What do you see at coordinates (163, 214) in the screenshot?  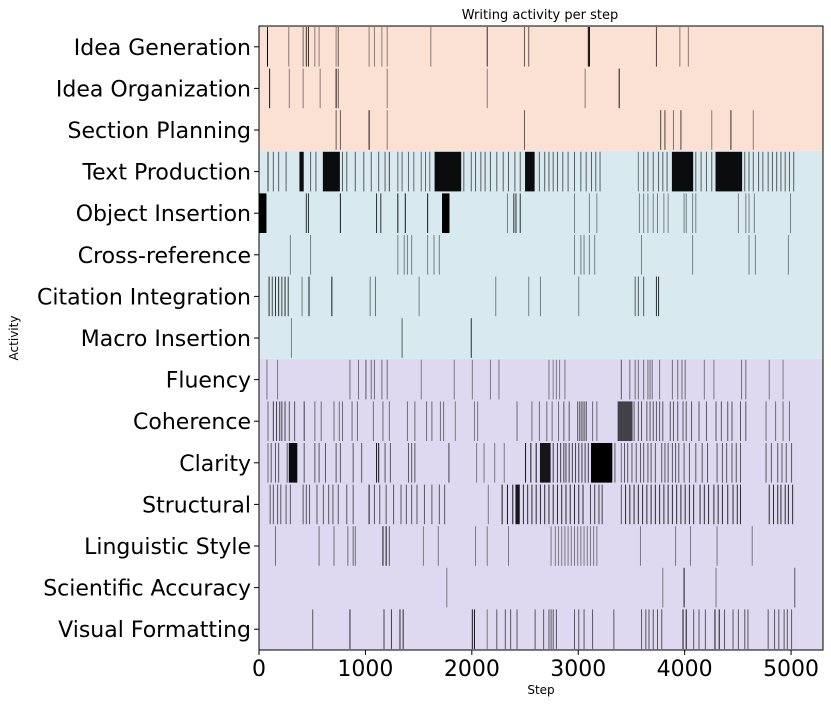 I see `y-tick-label: Object Insertion` at bounding box center [163, 214].